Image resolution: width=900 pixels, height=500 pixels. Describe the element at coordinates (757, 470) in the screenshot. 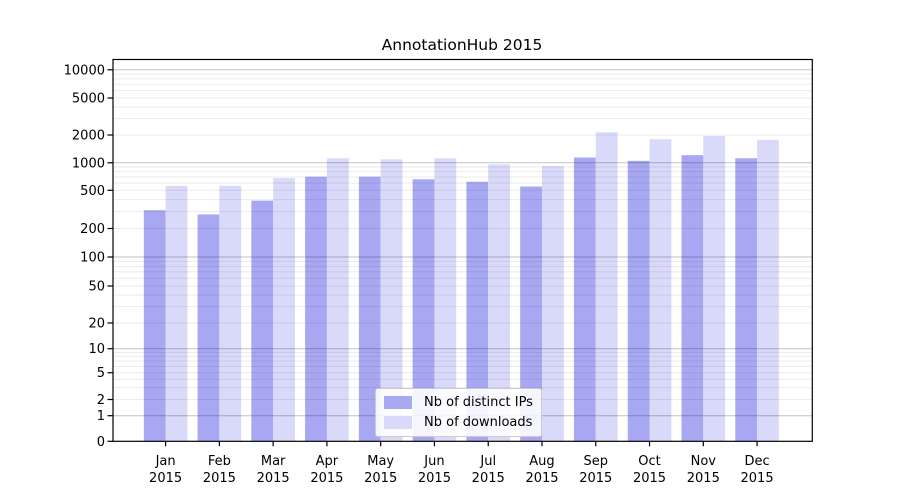

I see `x-tick-label-dec: Dec 2015` at that location.